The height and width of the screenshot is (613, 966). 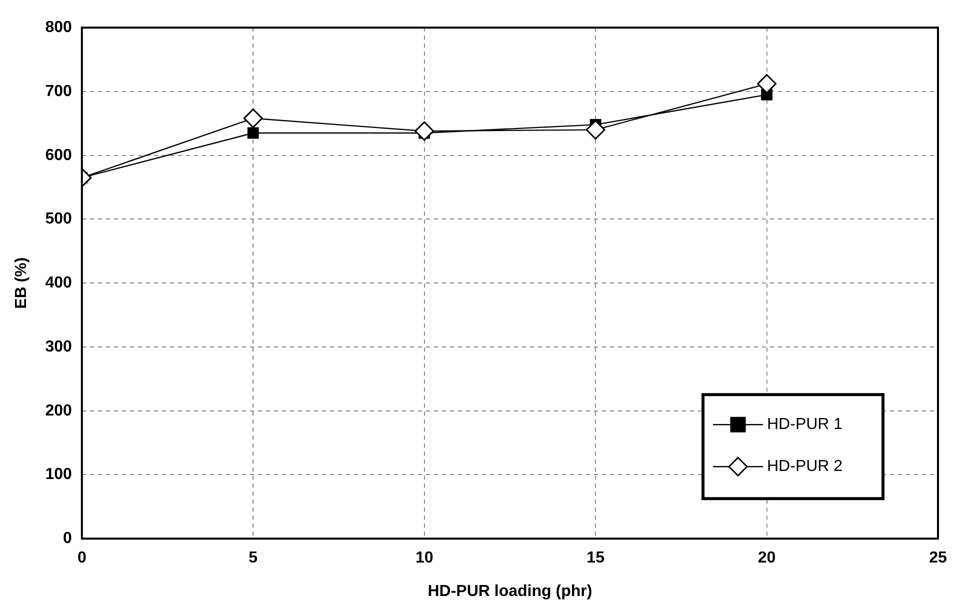 I want to click on y-tick-label: 600, so click(x=58, y=155).